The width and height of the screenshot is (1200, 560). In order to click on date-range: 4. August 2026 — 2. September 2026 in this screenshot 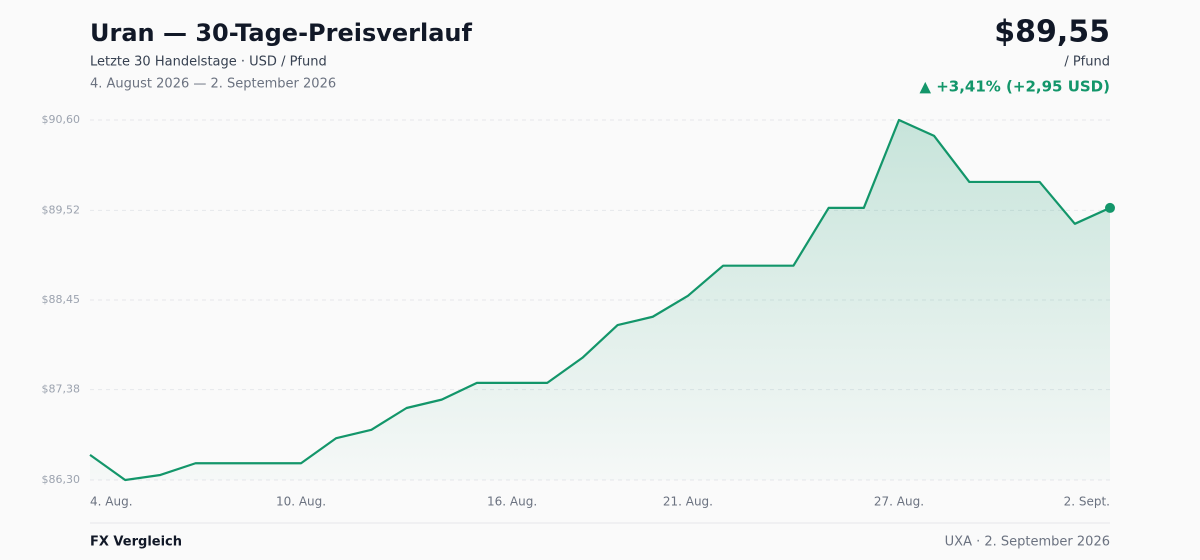, I will do `click(213, 84)`.